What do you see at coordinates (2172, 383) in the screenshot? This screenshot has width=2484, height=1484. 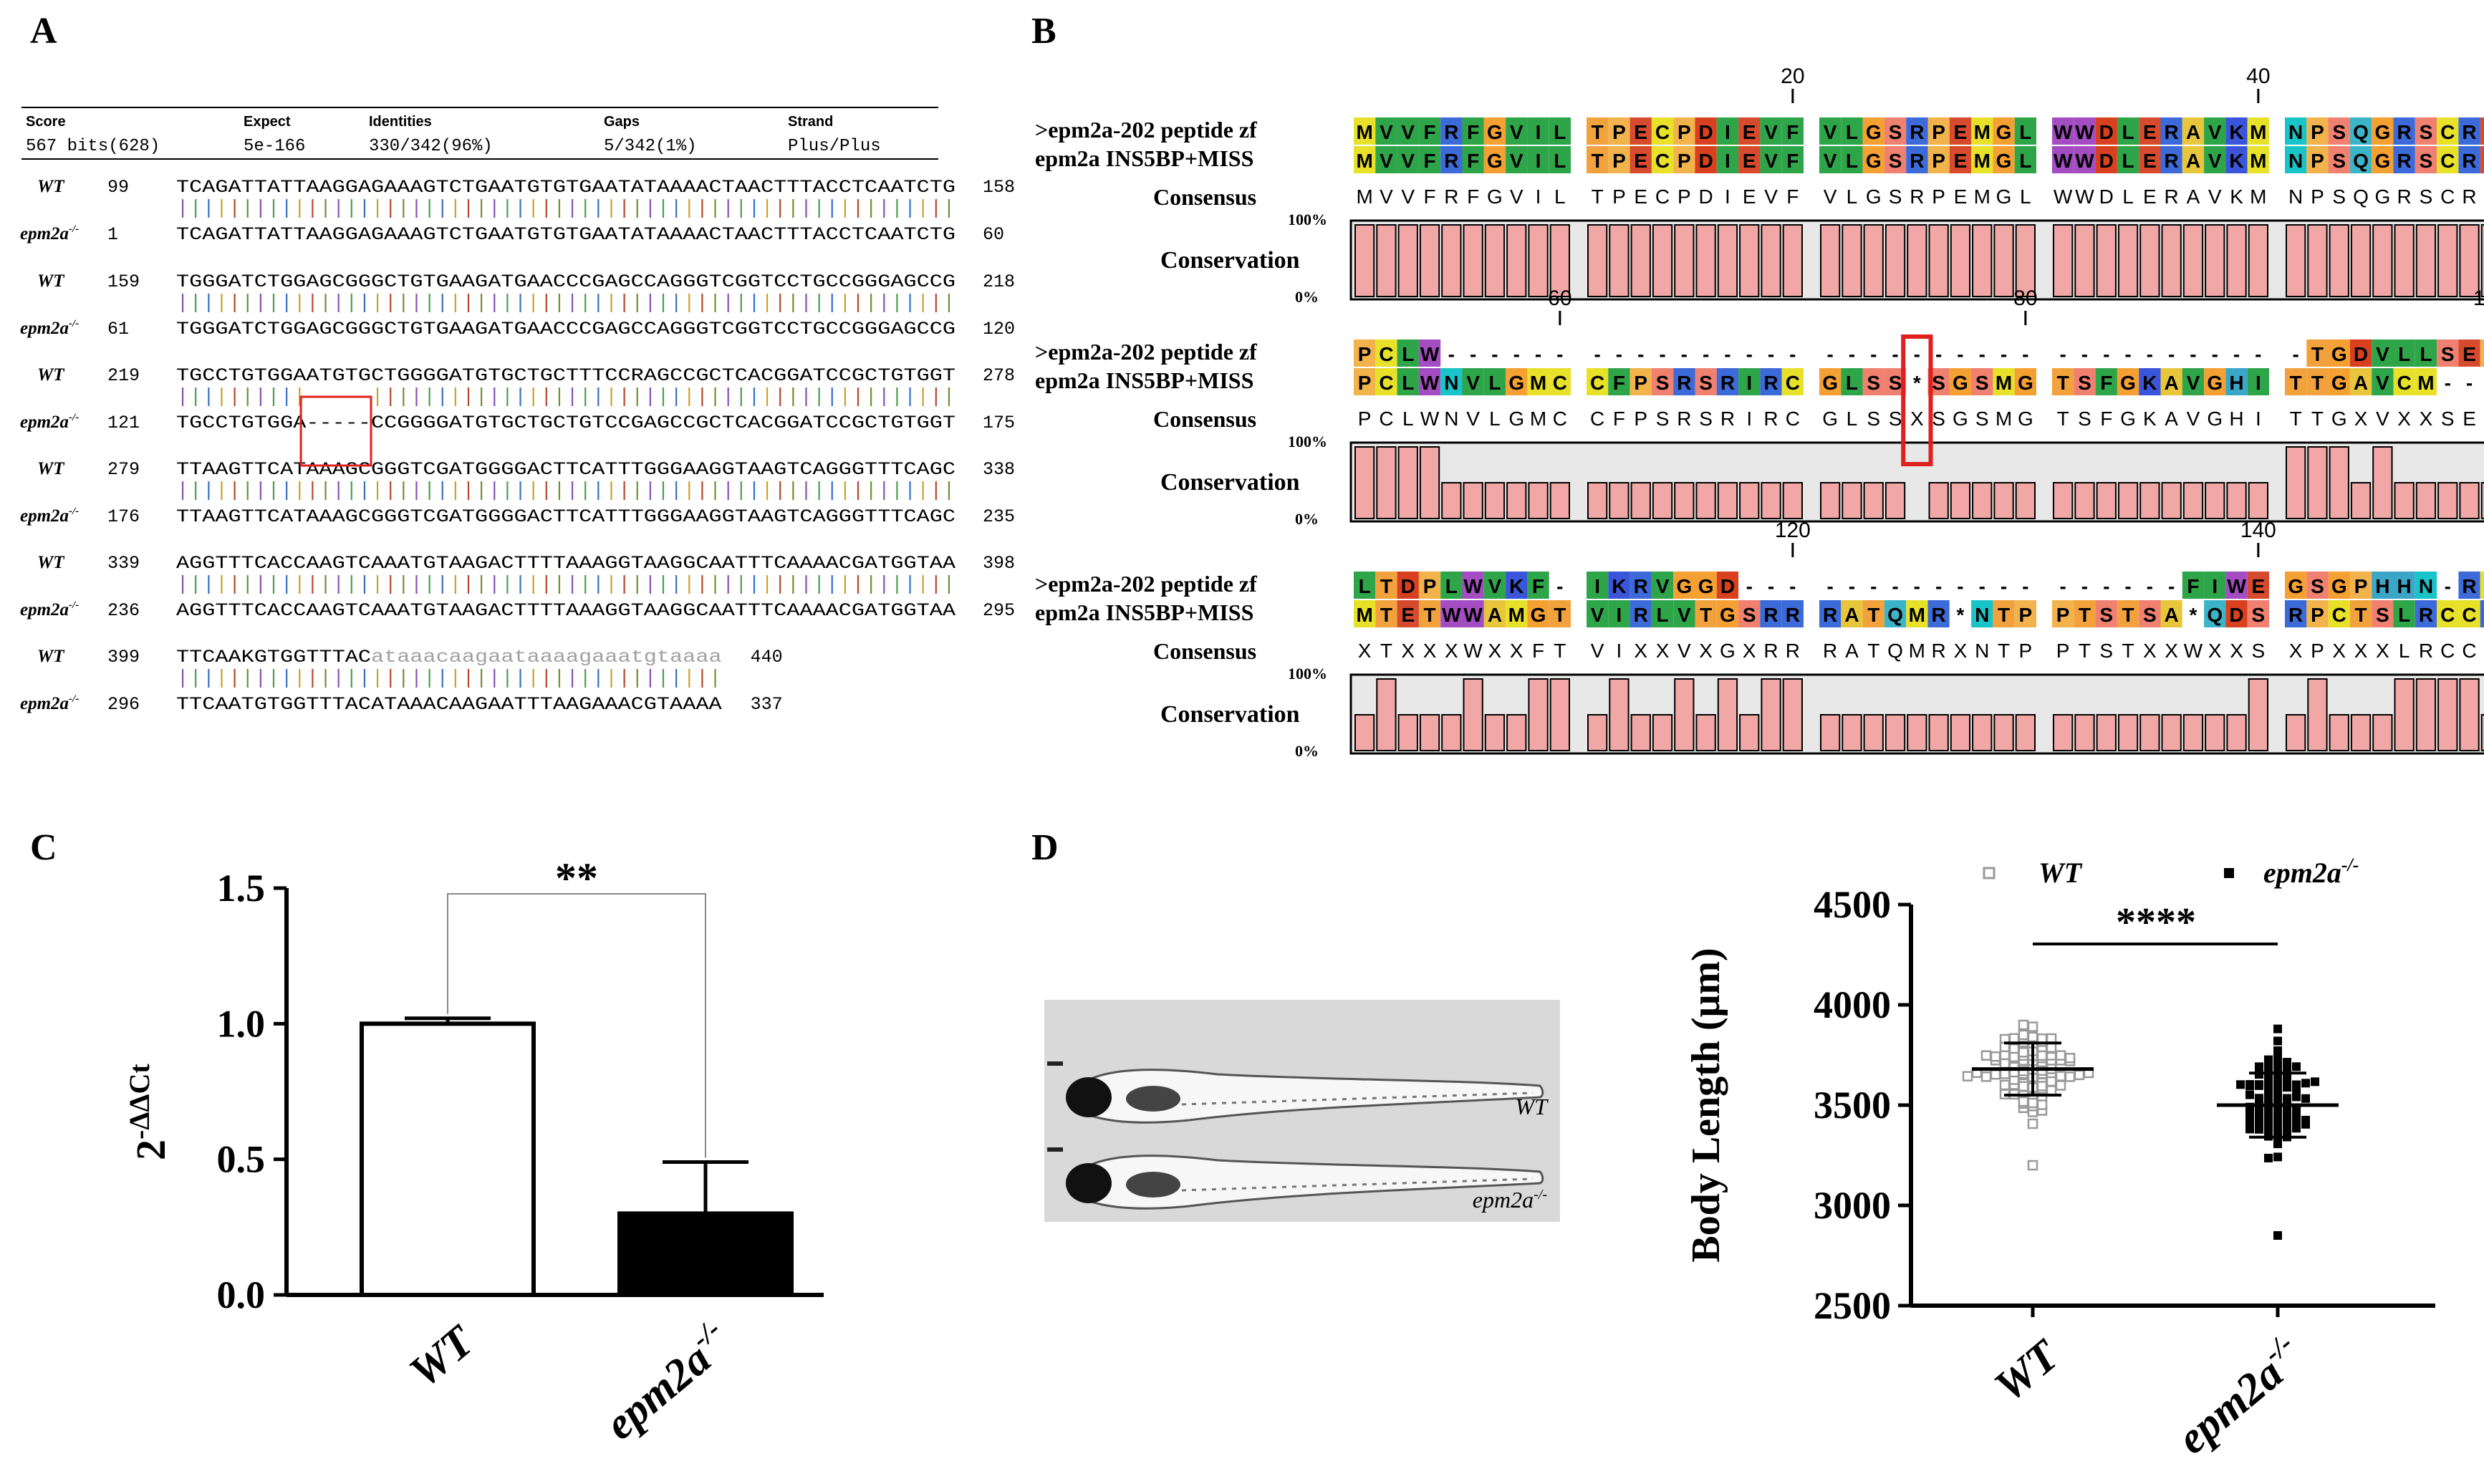 I see `residue-letter: A` at bounding box center [2172, 383].